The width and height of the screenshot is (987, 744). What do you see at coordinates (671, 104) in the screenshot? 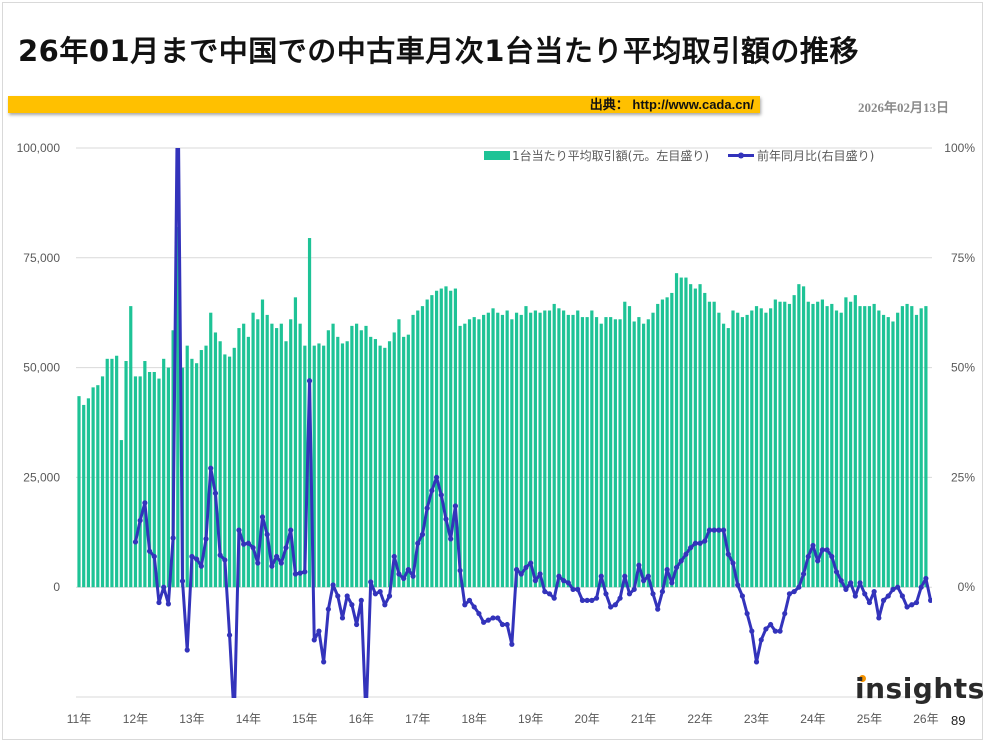
I see `source-link: 出典： http://www.cada.cn/` at bounding box center [671, 104].